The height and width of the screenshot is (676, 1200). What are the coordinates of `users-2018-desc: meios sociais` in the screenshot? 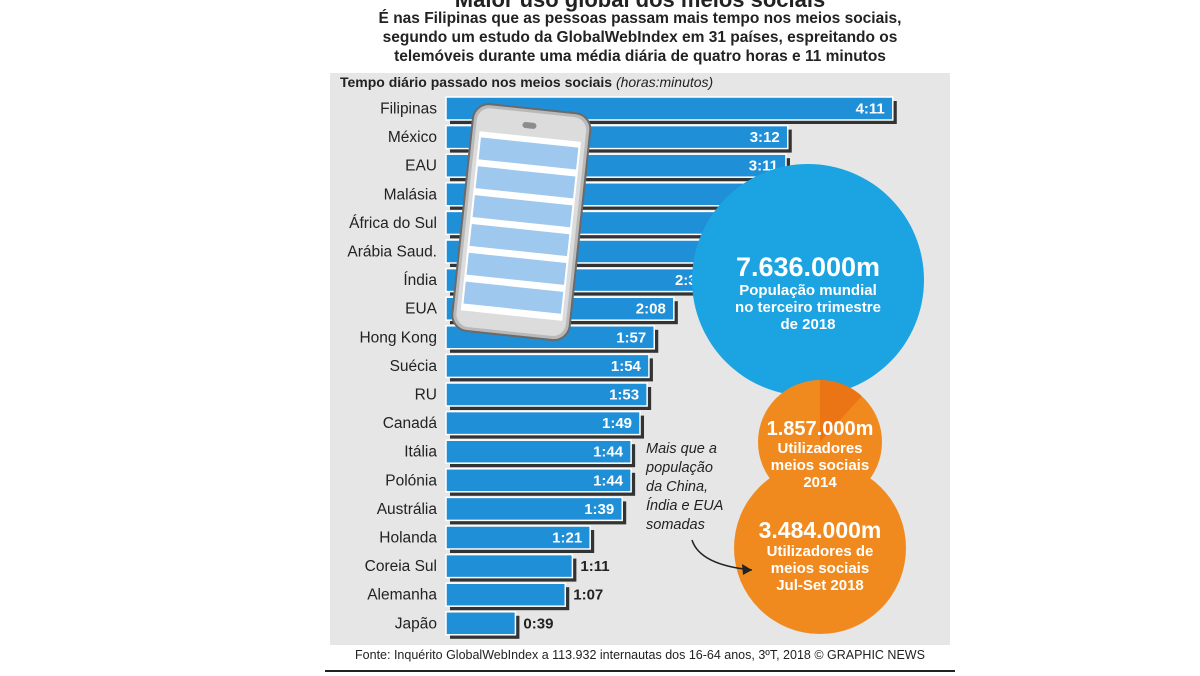 It's located at (820, 568).